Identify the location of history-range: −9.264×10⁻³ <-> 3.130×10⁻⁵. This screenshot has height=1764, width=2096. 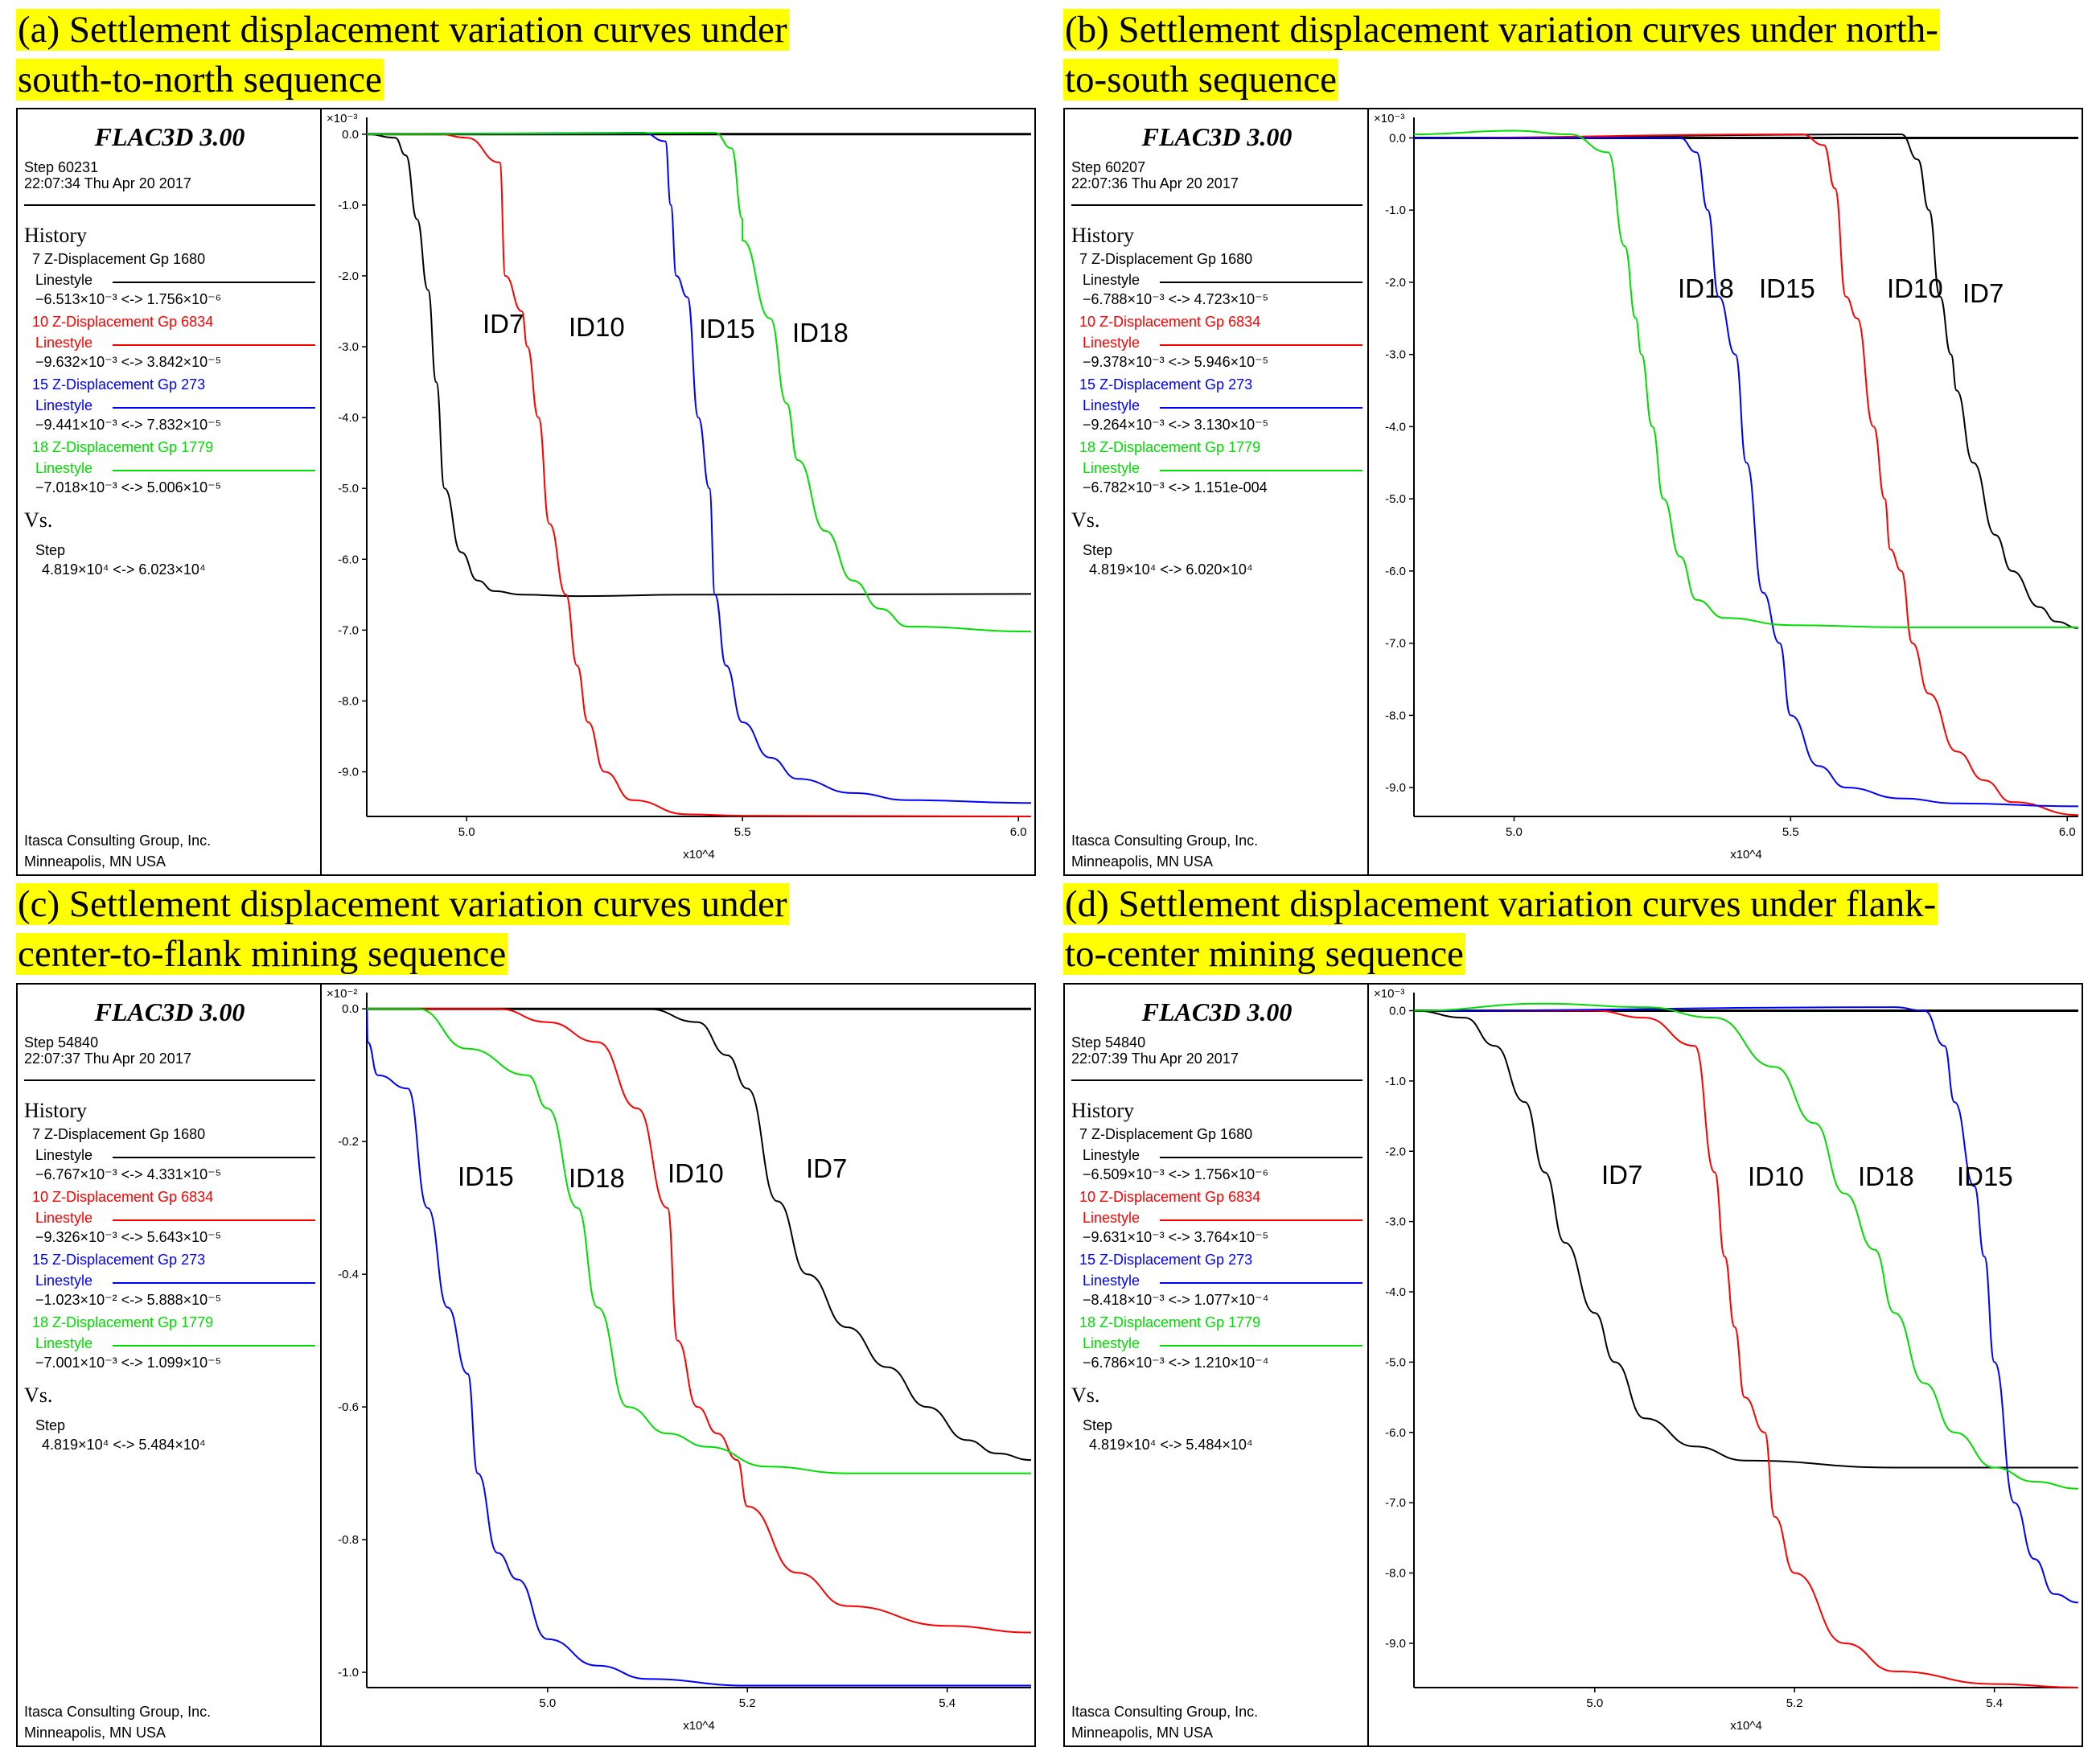
(1176, 425).